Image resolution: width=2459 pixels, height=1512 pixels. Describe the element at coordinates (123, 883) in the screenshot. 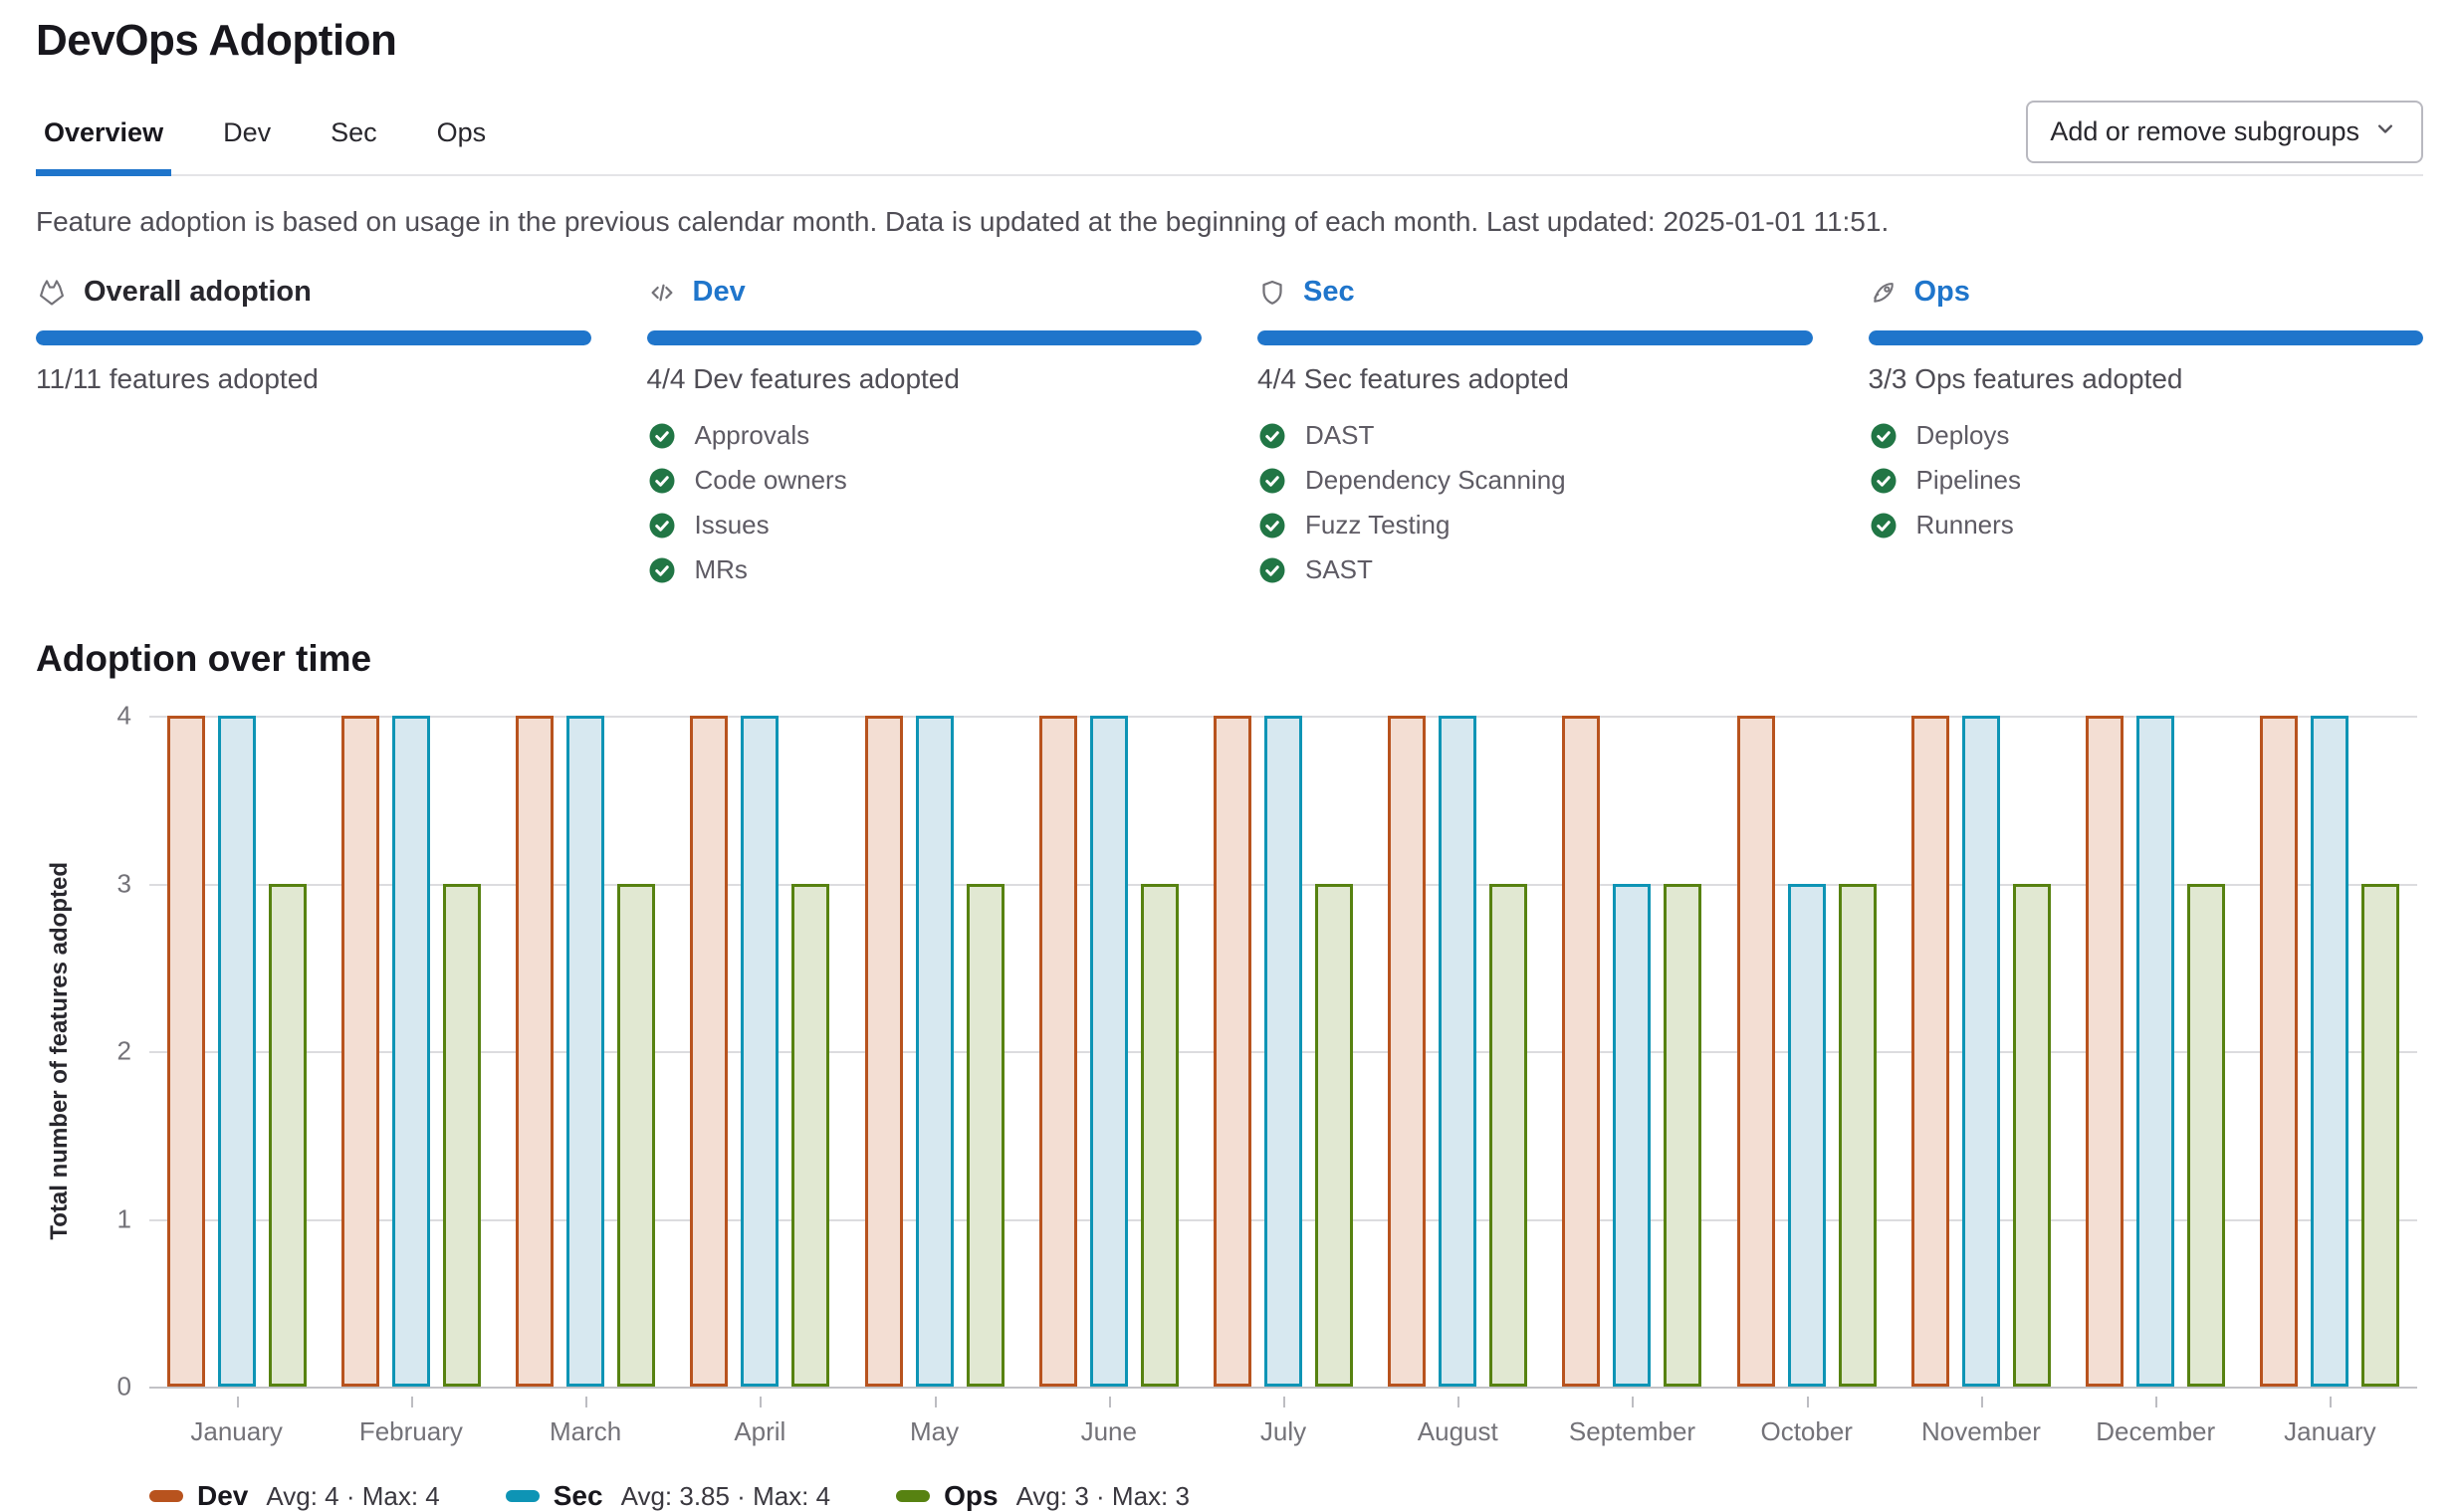

I see `y-tick-label: 3` at that location.